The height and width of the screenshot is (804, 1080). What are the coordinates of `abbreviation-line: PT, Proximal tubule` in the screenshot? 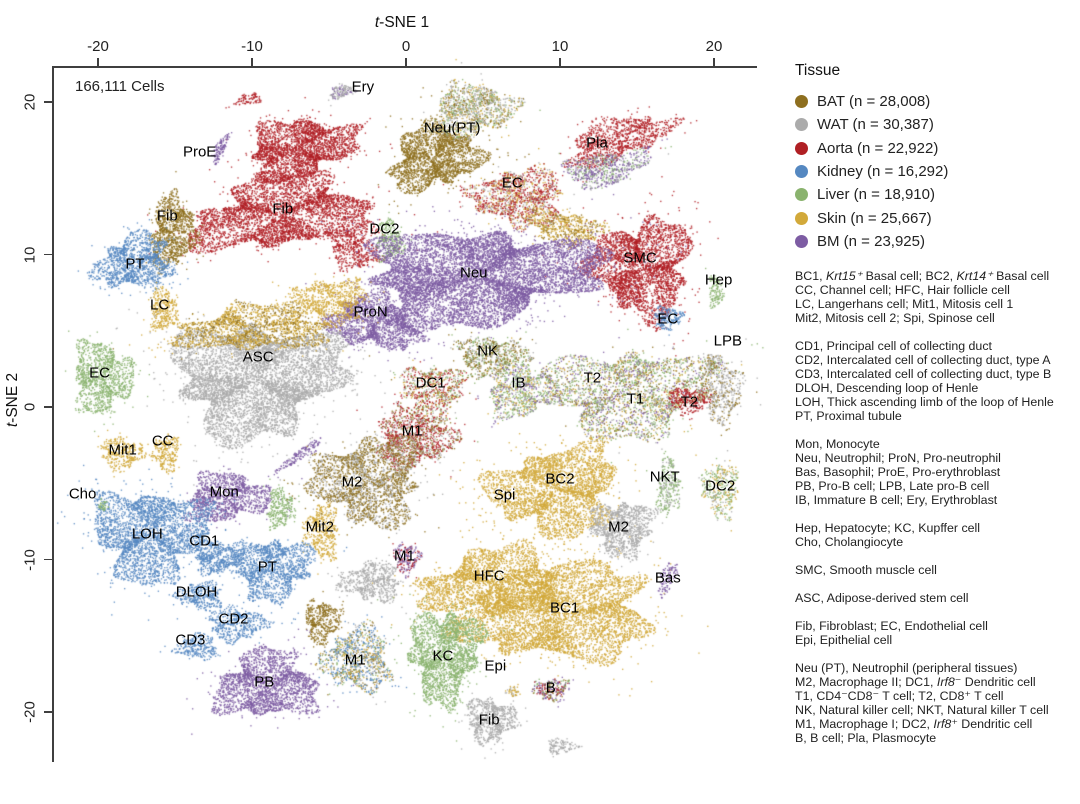 It's located at (848, 416).